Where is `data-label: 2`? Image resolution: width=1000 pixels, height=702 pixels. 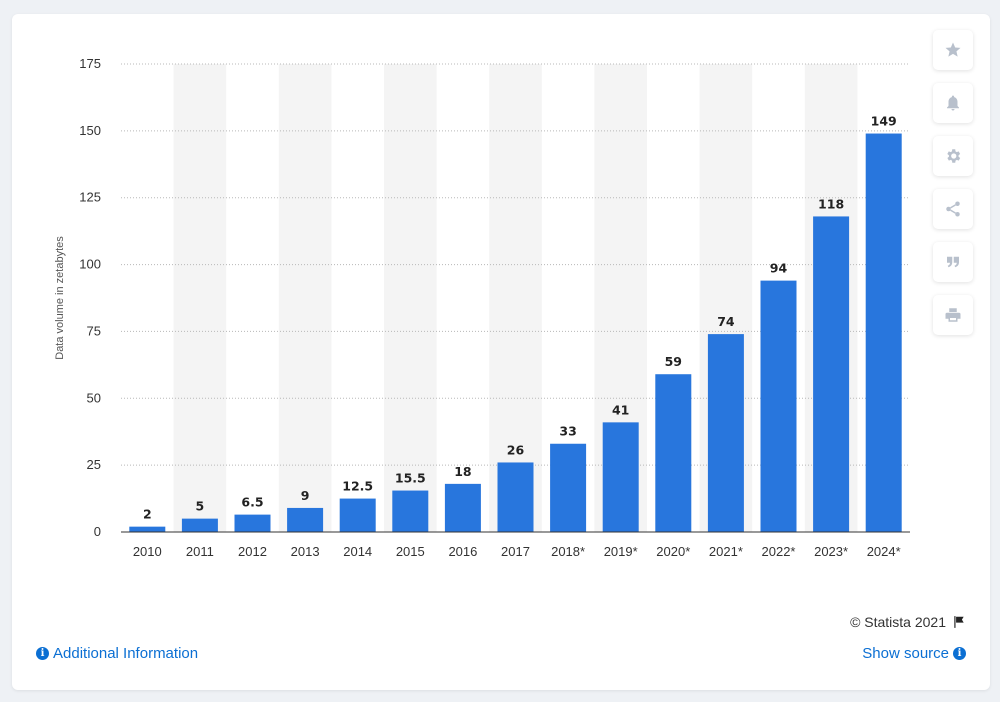 data-label: 2 is located at coordinates (147, 514).